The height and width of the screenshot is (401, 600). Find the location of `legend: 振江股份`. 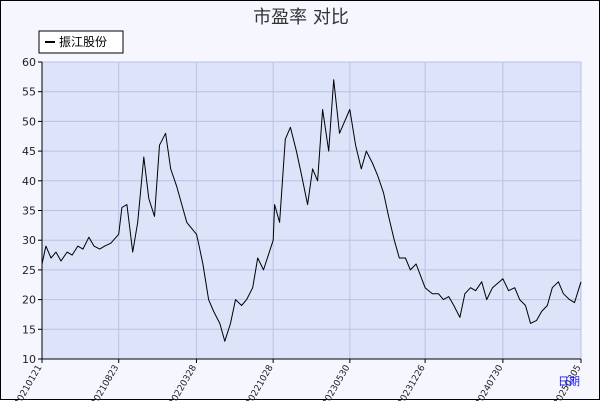

legend: 振江股份 is located at coordinates (81, 42).